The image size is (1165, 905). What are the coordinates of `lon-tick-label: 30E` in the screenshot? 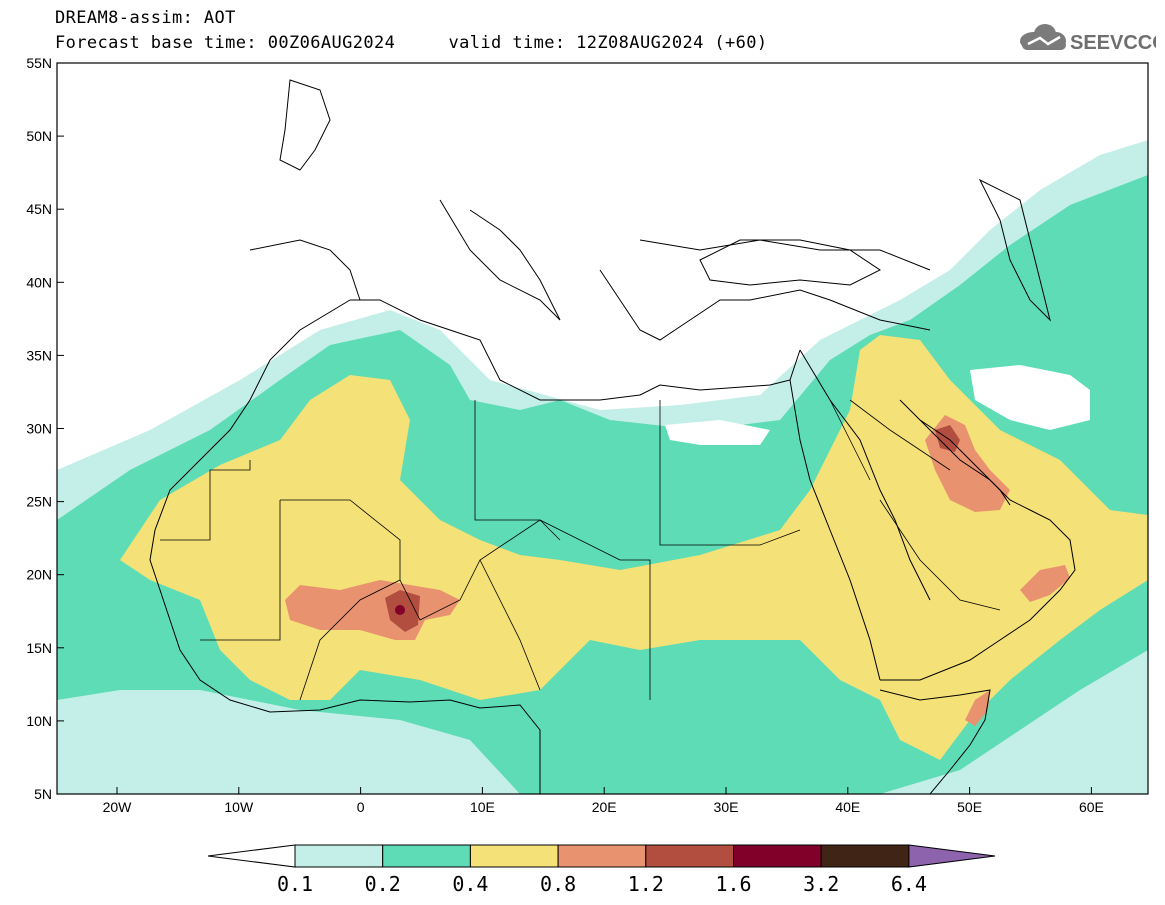 It's located at (726, 807).